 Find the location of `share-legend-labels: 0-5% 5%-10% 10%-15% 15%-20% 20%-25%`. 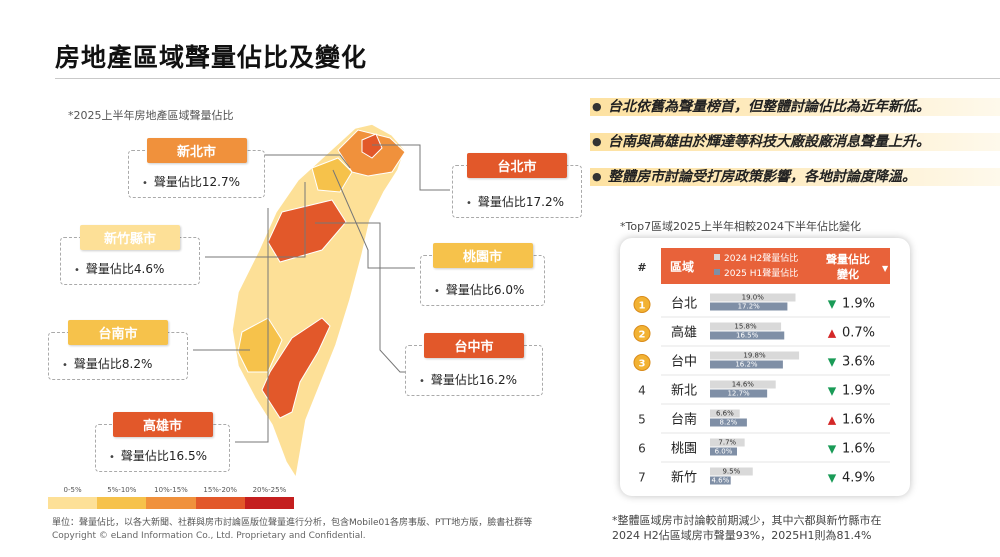

share-legend-labels: 0-5% 5%-10% 10%-15% 15%-20% 20%-25% is located at coordinates (171, 490).